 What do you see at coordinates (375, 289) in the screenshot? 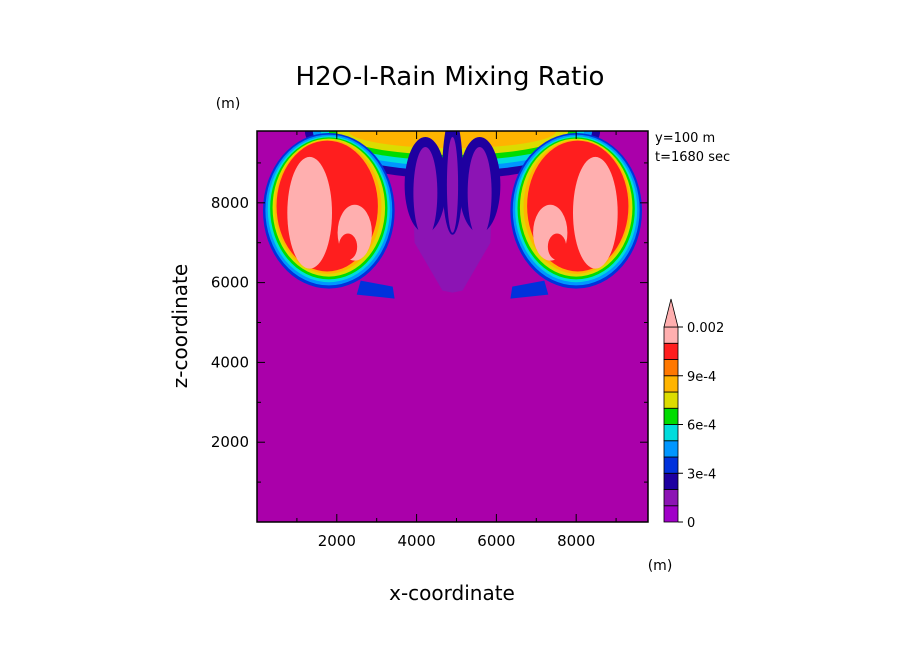
I see `field-ledge` at bounding box center [375, 289].